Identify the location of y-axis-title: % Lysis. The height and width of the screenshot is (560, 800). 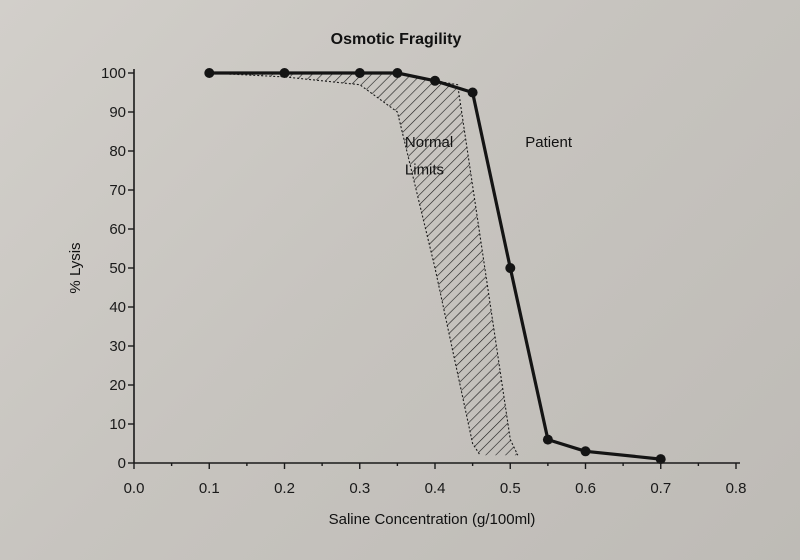
(75, 267).